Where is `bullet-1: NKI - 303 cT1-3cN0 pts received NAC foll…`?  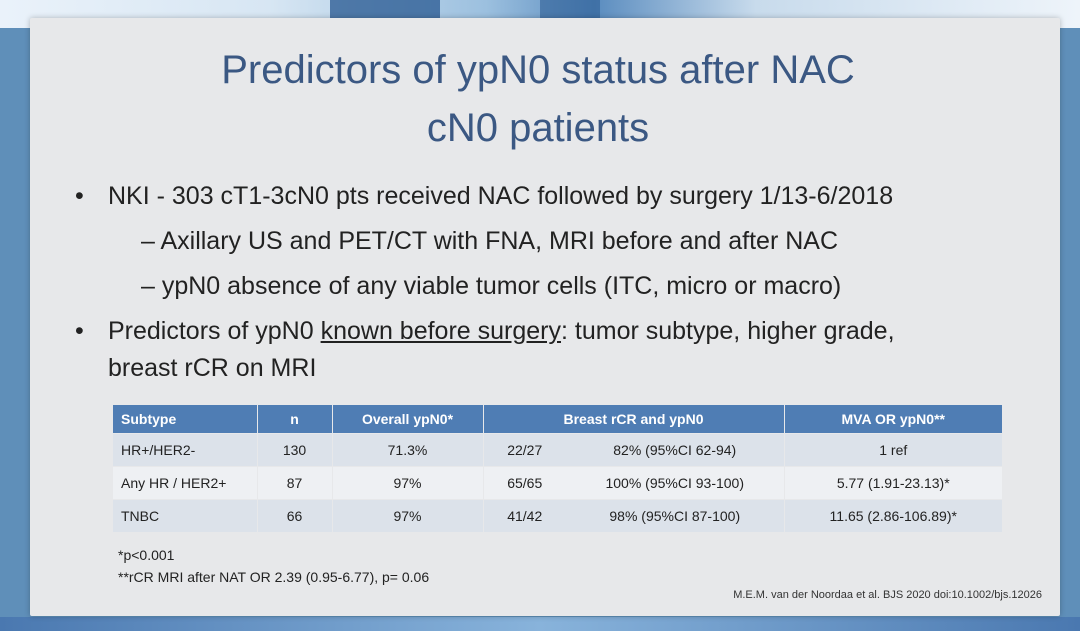
bullet-1: NKI - 303 cT1-3cN0 pts received NAC foll… is located at coordinates (501, 196).